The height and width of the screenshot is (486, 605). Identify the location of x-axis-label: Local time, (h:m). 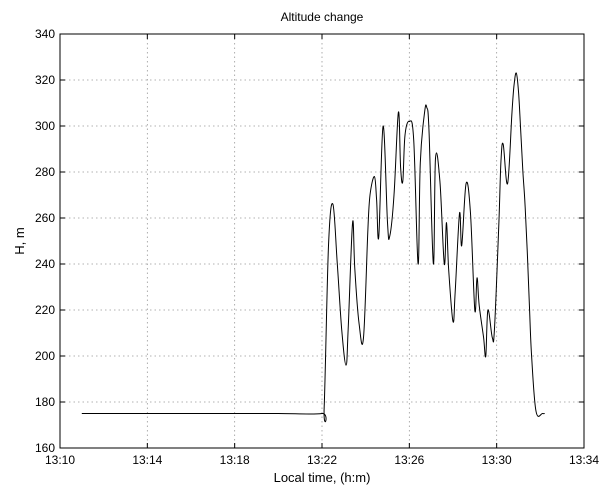
(322, 477).